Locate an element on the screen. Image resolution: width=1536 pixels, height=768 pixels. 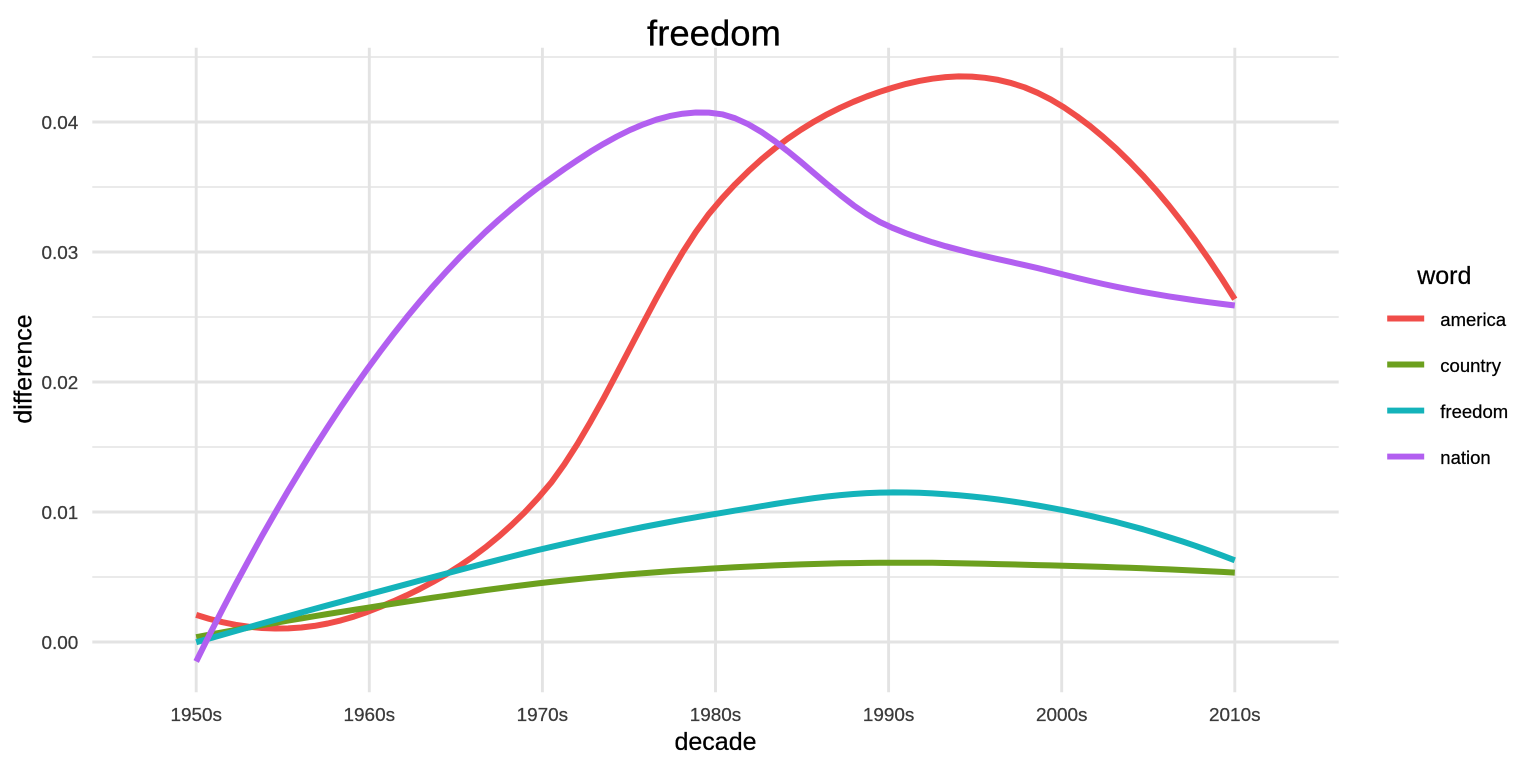
svg-text: 2010s is located at coordinates (1234, 715).